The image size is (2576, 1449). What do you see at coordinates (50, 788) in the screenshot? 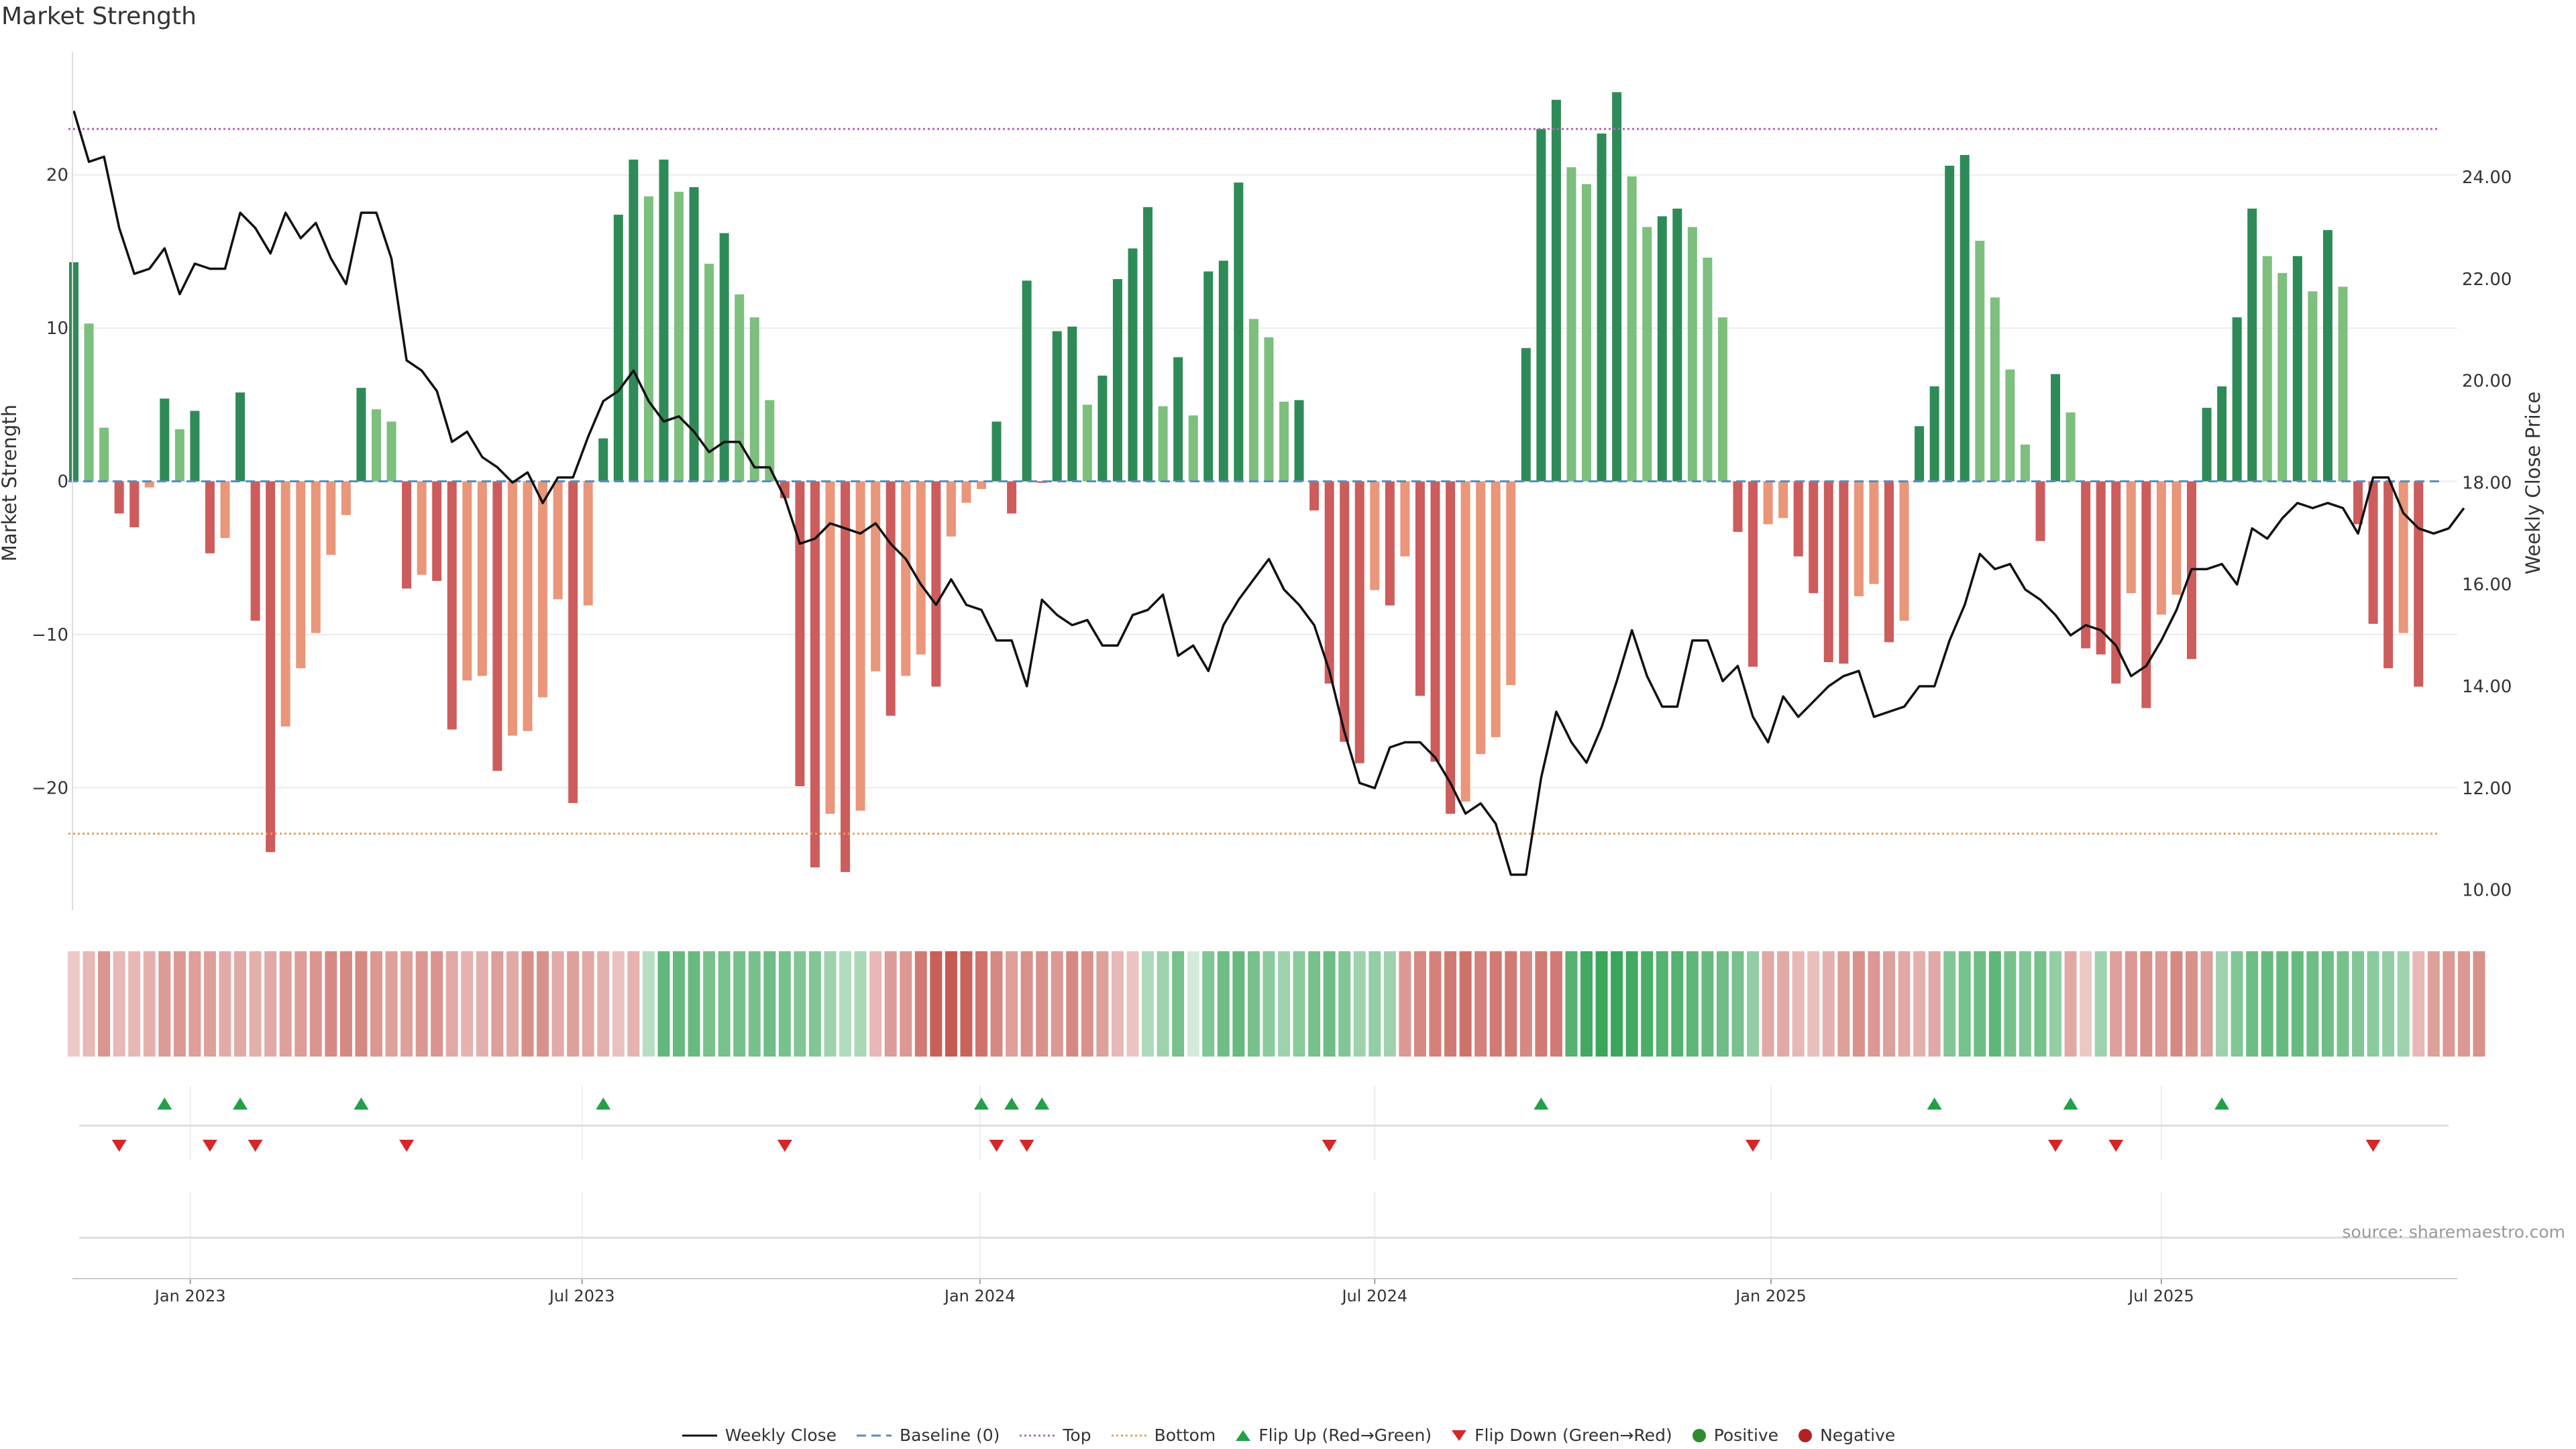
I see `left-tick-label: −20` at bounding box center [50, 788].